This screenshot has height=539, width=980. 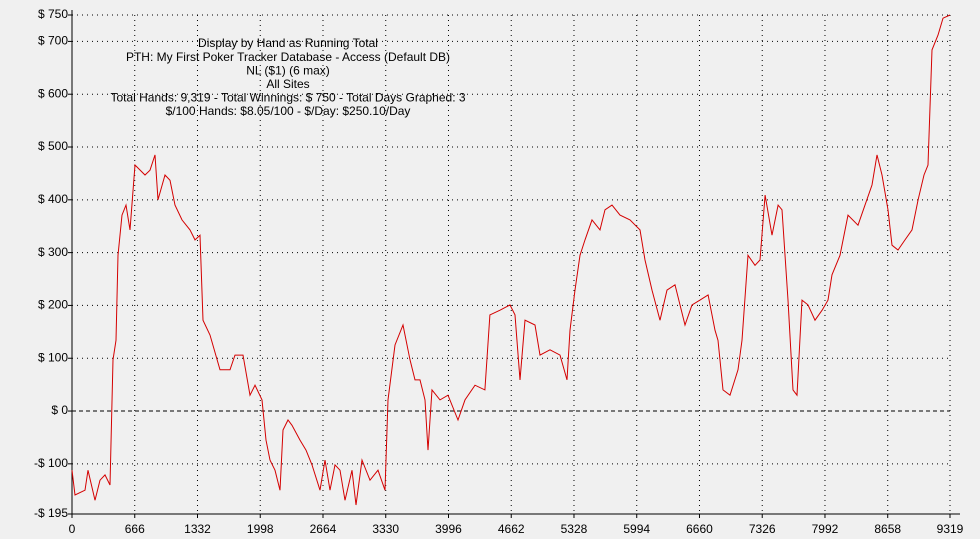 I want to click on y-tick-label: $ 500, so click(x=53, y=146).